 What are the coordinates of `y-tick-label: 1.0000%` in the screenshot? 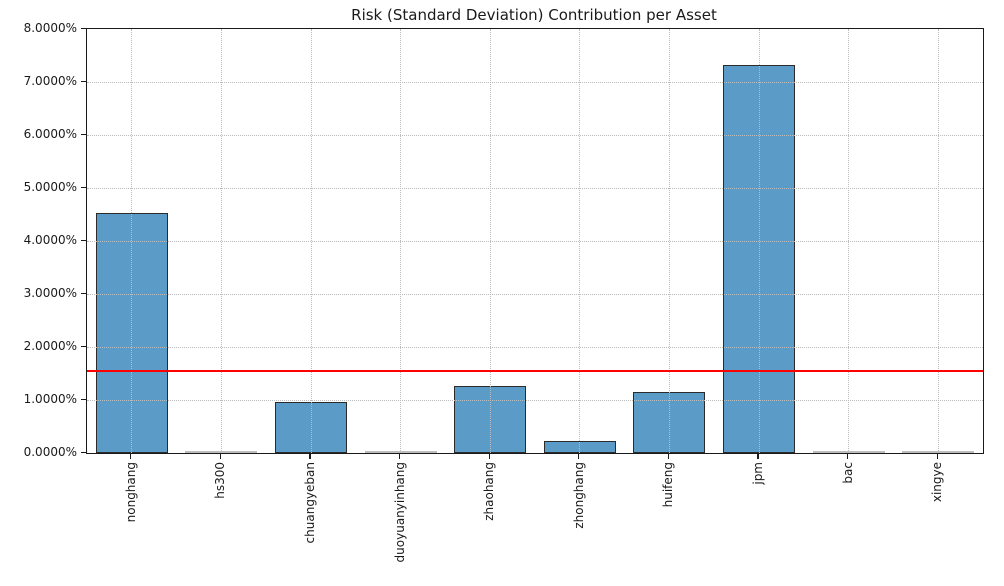 It's located at (50, 399).